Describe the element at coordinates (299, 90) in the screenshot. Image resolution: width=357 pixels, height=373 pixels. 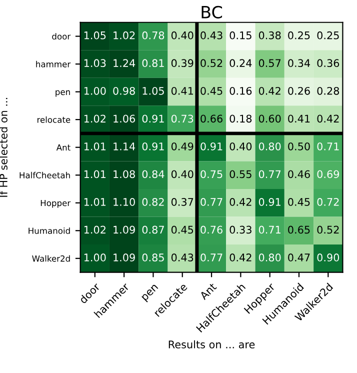
I see `data-label: 0.26` at that location.